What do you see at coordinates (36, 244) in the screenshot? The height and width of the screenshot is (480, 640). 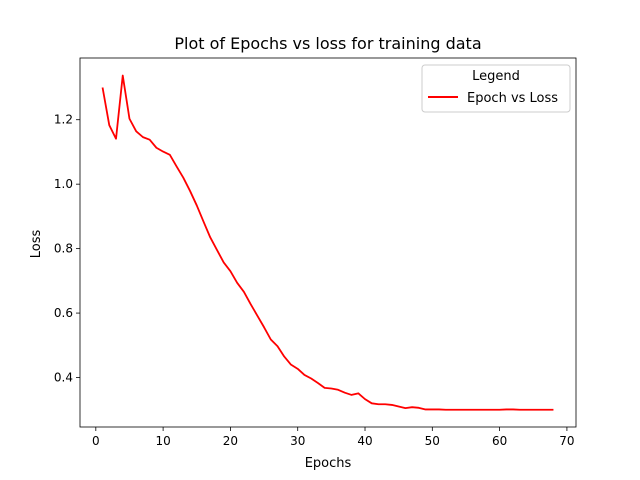 I see `y-axis-label: Loss` at bounding box center [36, 244].